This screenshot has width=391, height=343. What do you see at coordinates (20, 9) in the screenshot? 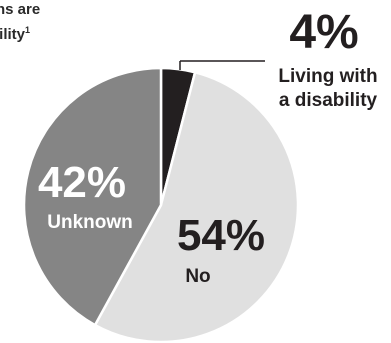
I see `title-line-1: ns are` at bounding box center [20, 9].